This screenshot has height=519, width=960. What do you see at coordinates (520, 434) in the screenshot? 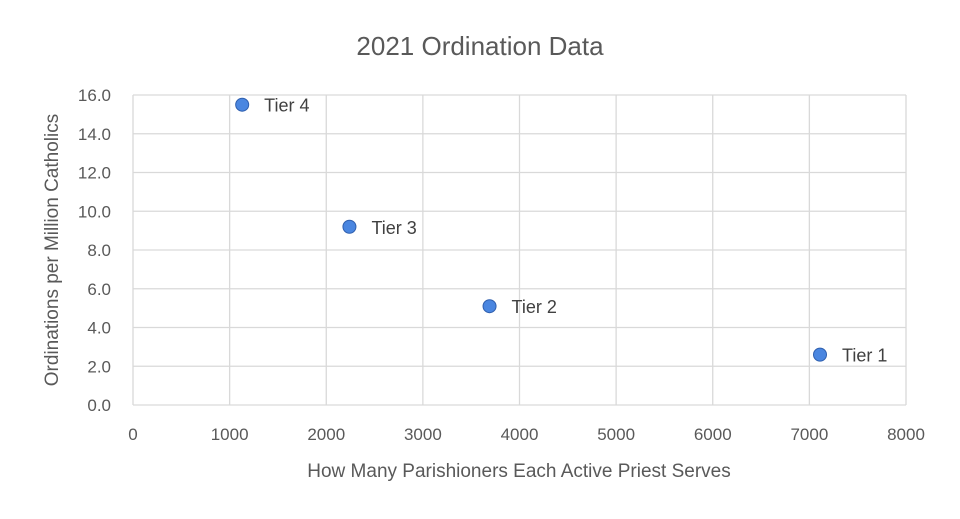
I see `x-tick-label: 4000` at bounding box center [520, 434].